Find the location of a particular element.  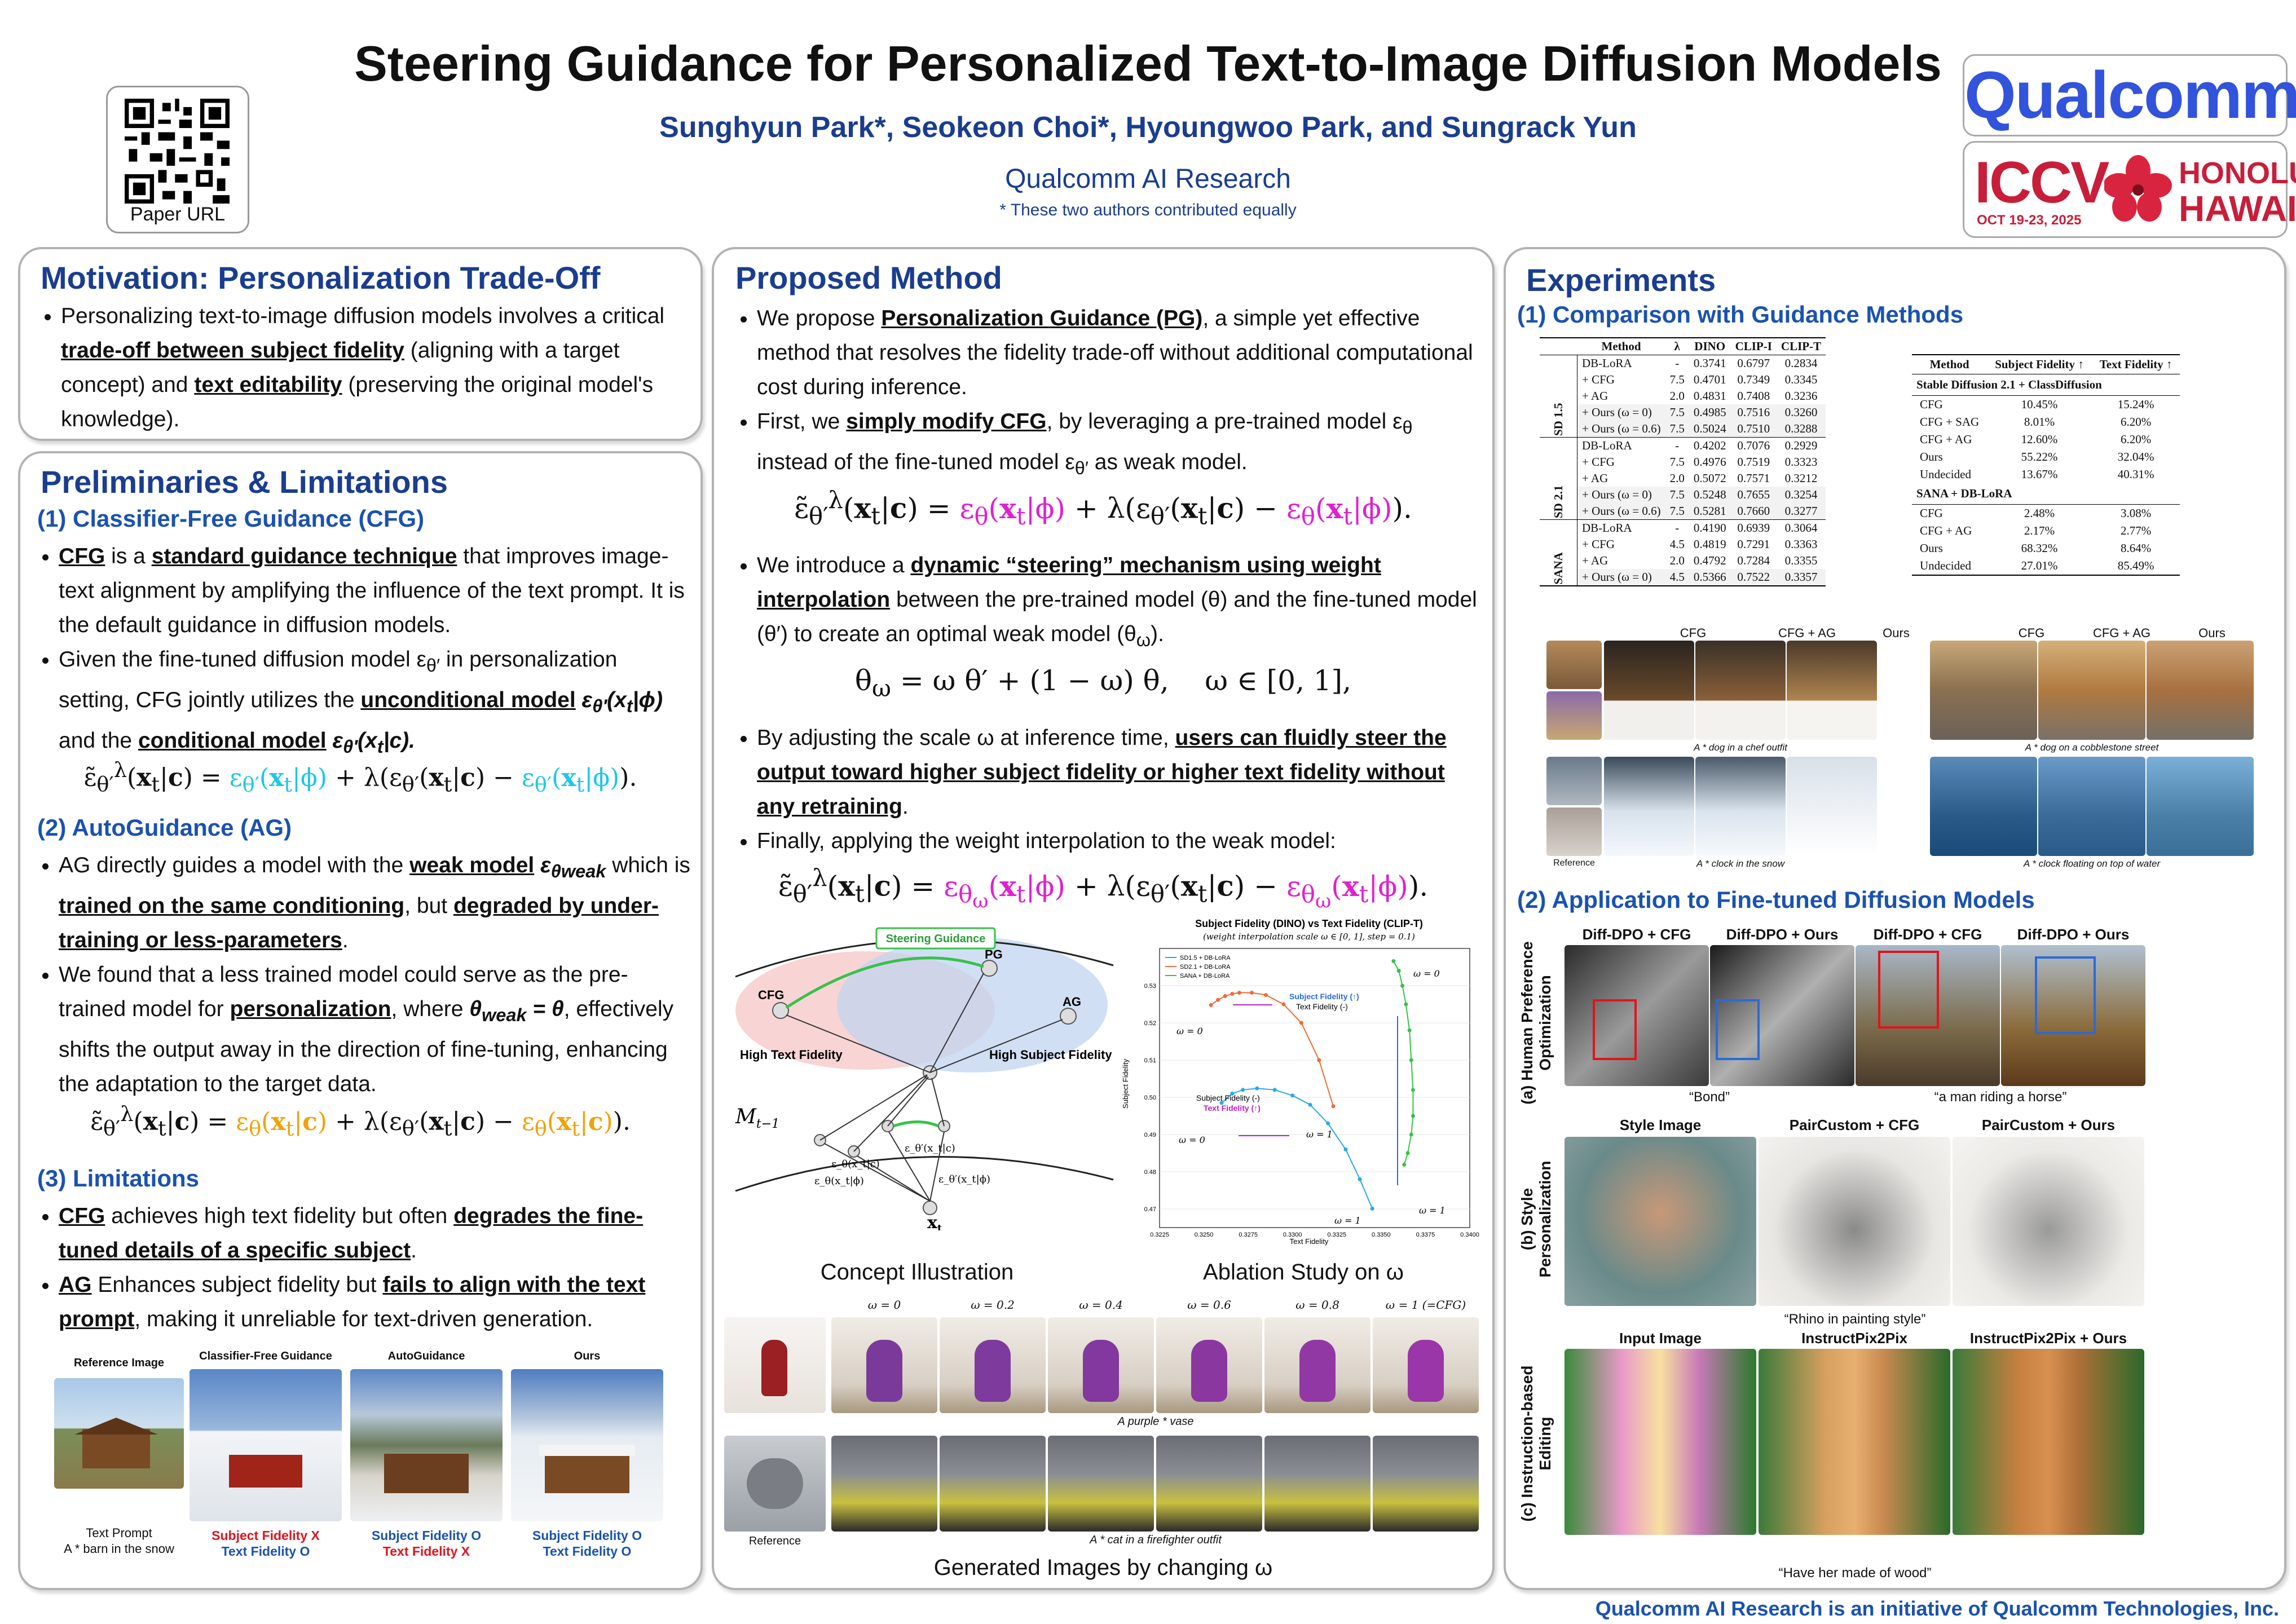

concept-caption: Concept Illustration is located at coordinates (917, 1272).